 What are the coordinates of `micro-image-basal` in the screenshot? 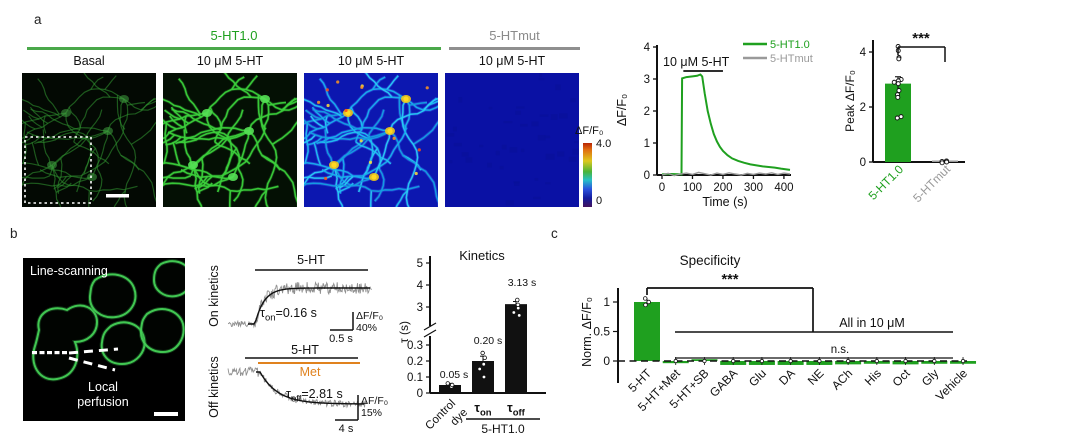 It's located at (100, 167).